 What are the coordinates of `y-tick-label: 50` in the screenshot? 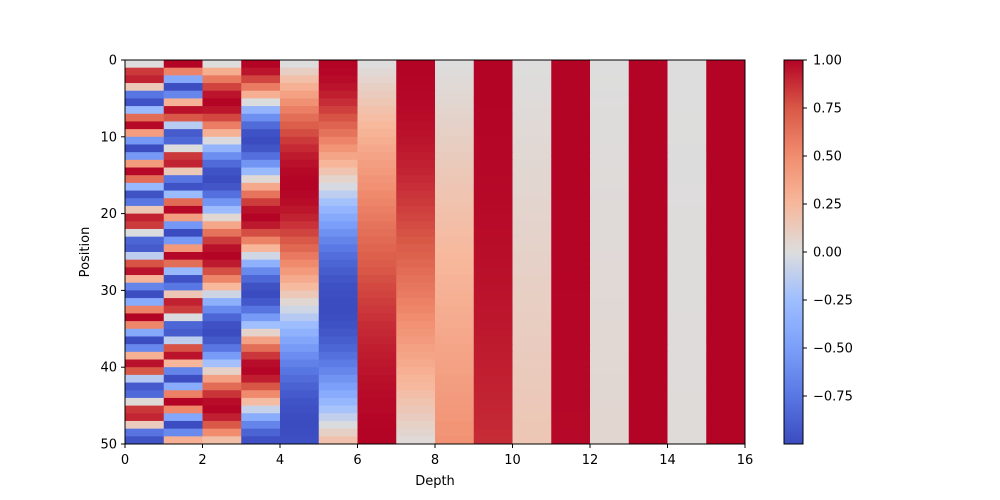 It's located at (108, 445).